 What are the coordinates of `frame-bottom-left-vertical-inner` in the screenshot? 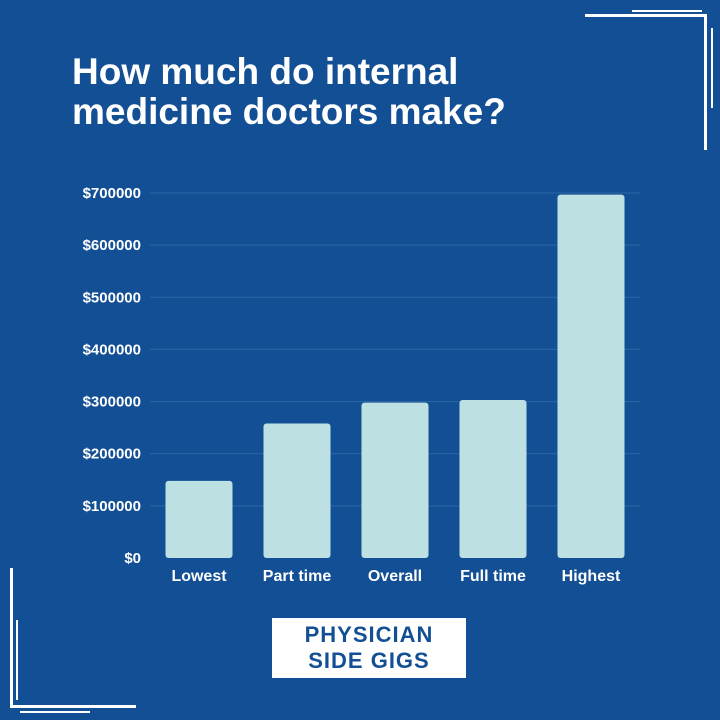 It's located at (17, 660).